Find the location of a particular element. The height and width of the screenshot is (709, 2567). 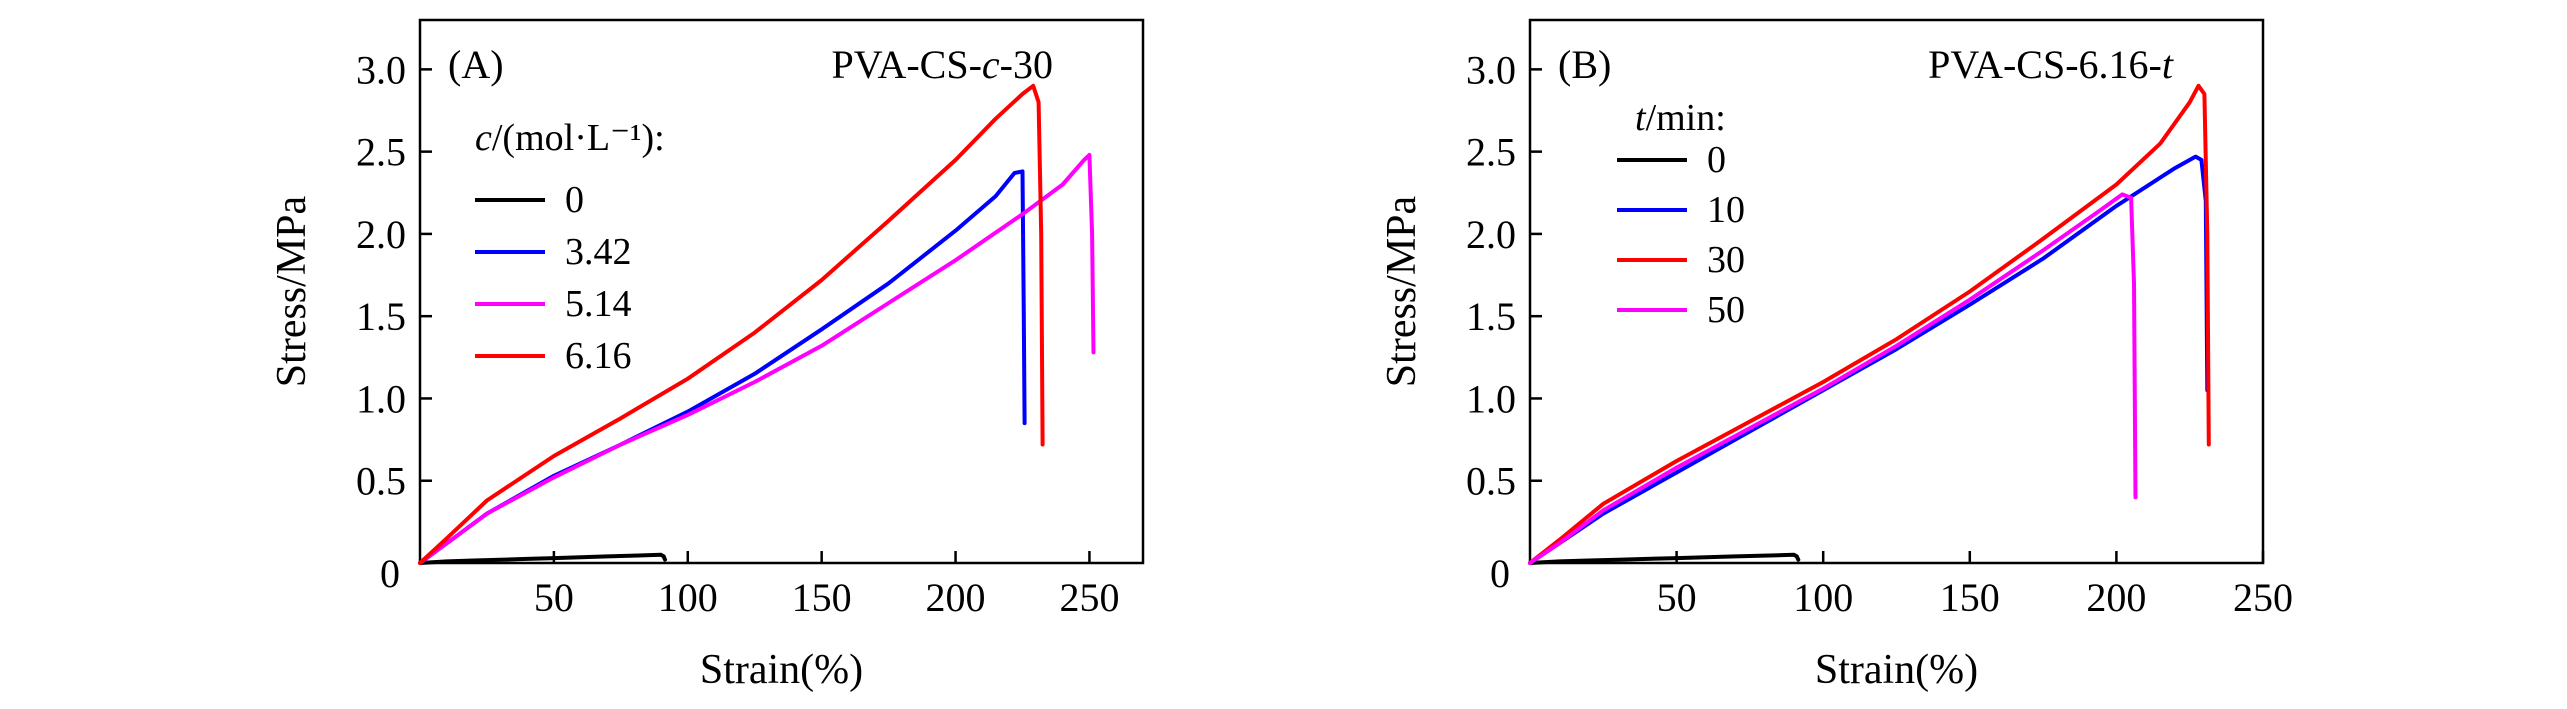

legend-entry: 3.42 is located at coordinates (598, 252).